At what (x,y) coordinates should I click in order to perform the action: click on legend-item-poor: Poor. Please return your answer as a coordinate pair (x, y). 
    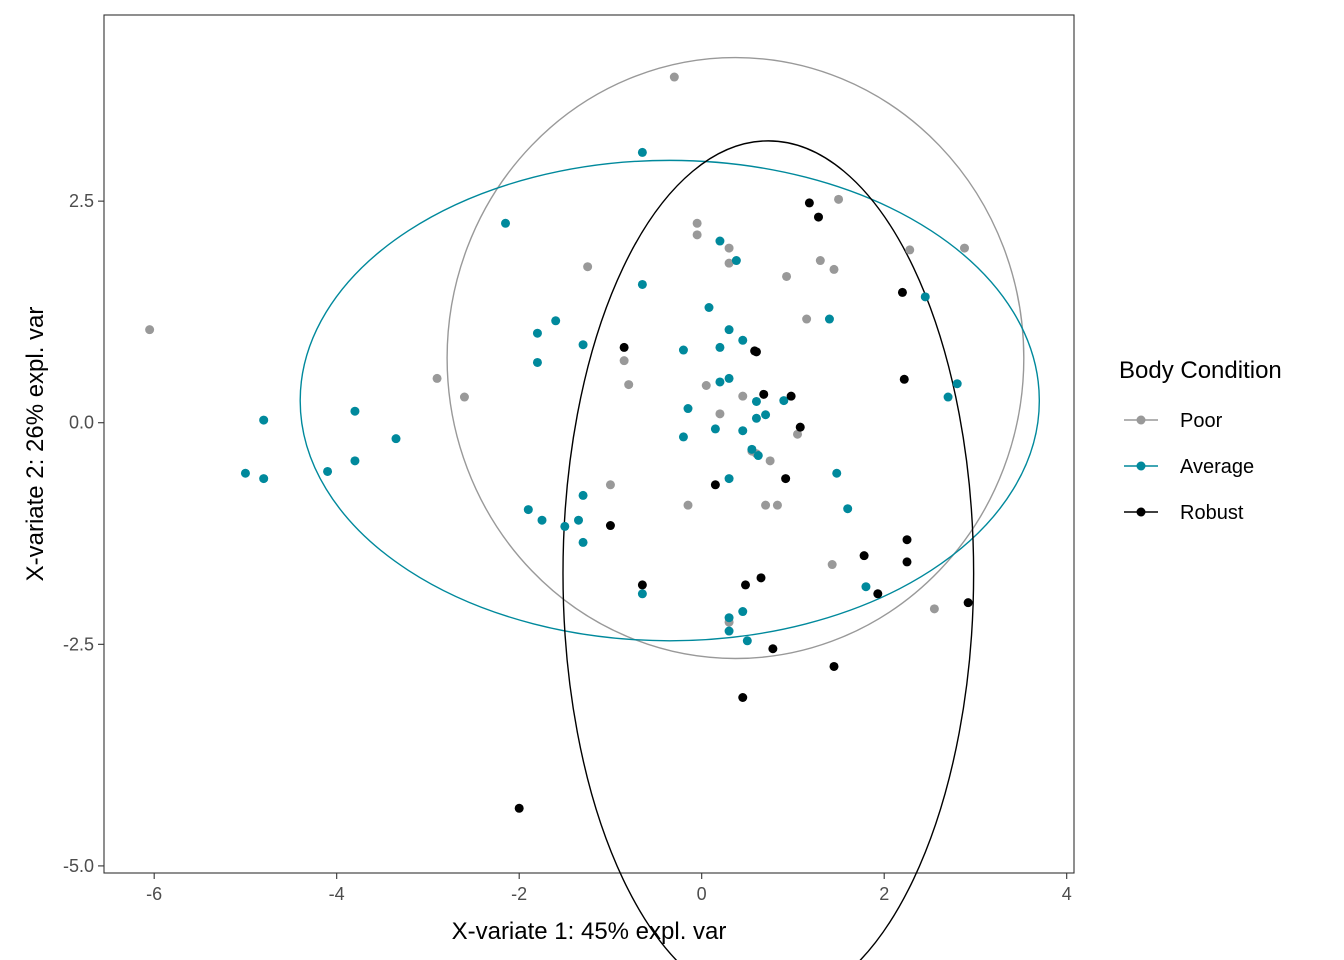
    Looking at the image, I should click on (1173, 421).